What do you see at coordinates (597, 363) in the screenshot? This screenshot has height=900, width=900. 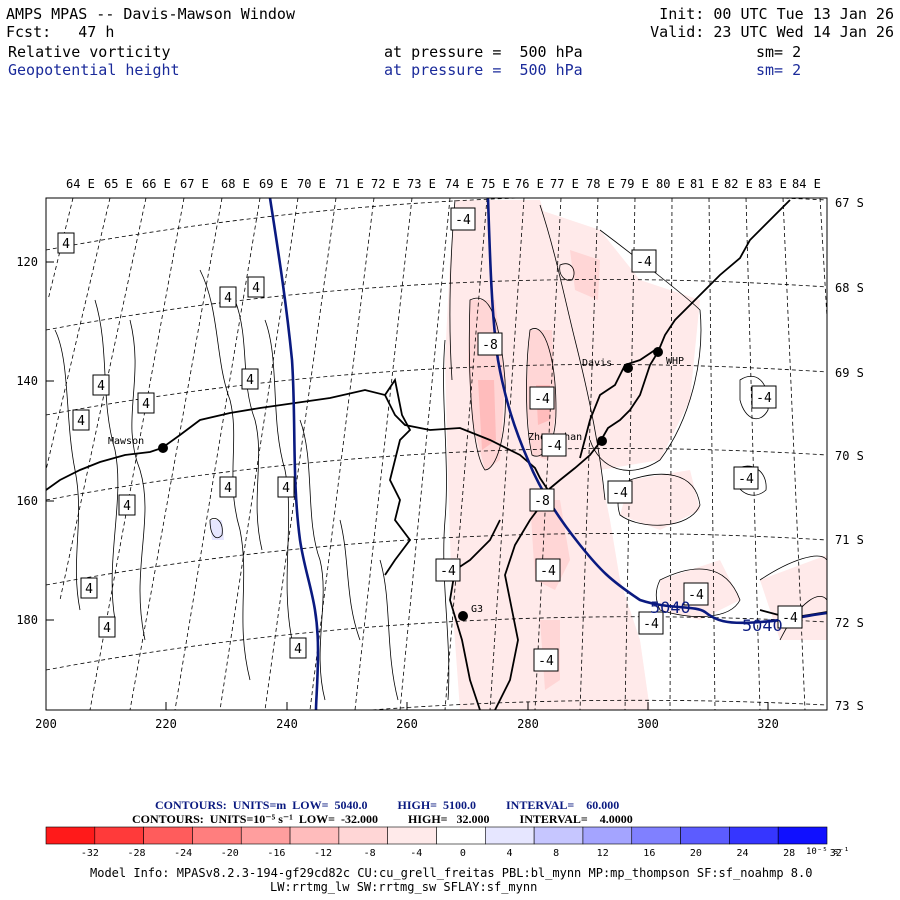 I see `station-label: Davis` at bounding box center [597, 363].